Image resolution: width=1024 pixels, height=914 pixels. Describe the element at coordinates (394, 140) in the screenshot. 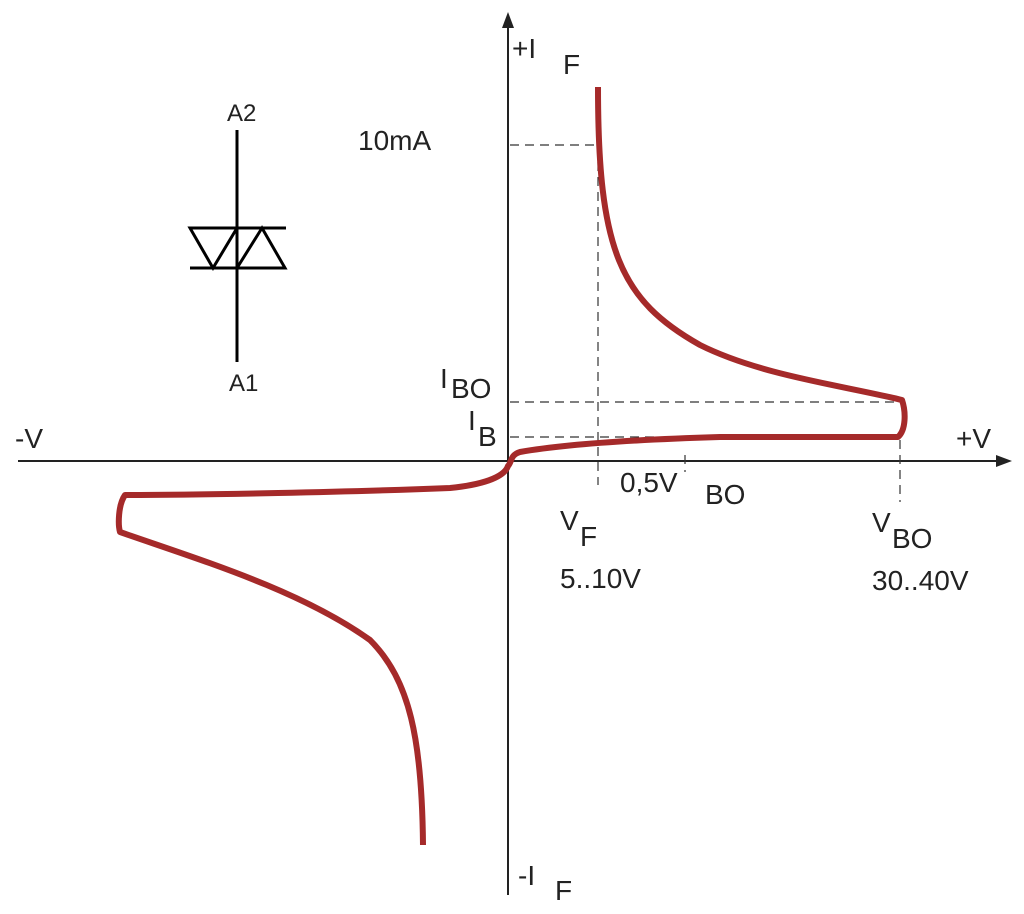

I see `annotation: 10mA` at that location.